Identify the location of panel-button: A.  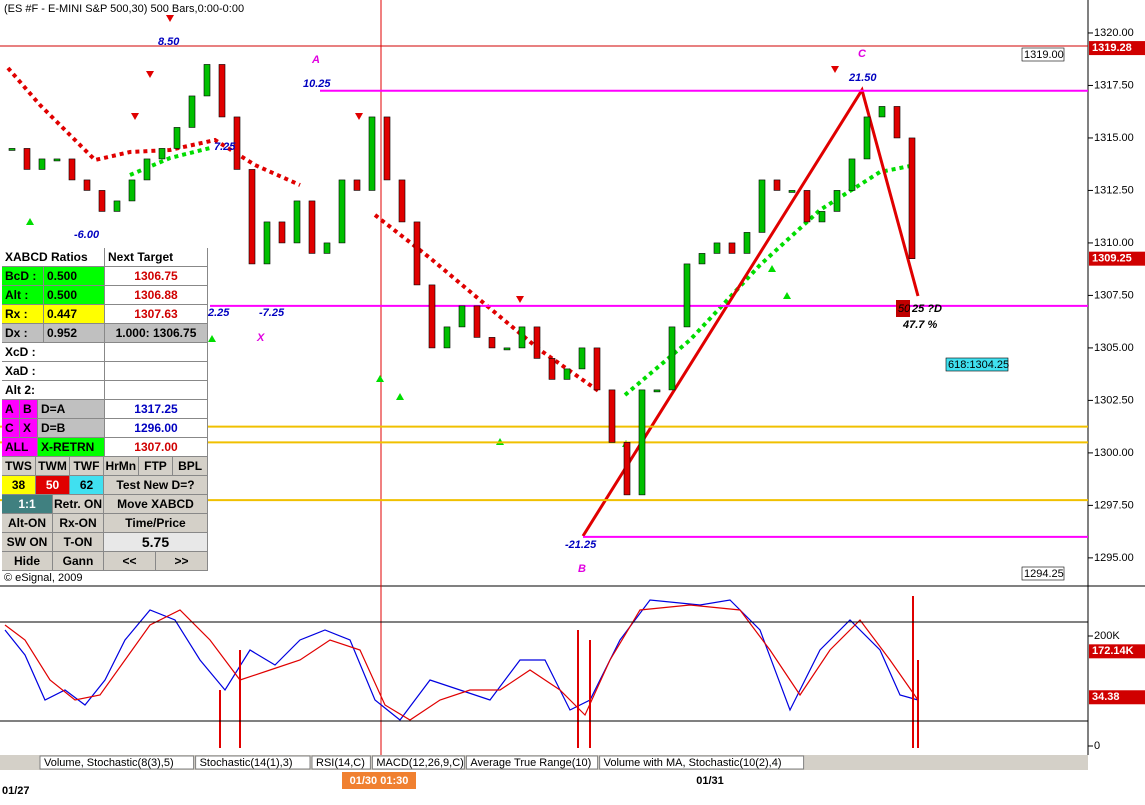
(11, 409).